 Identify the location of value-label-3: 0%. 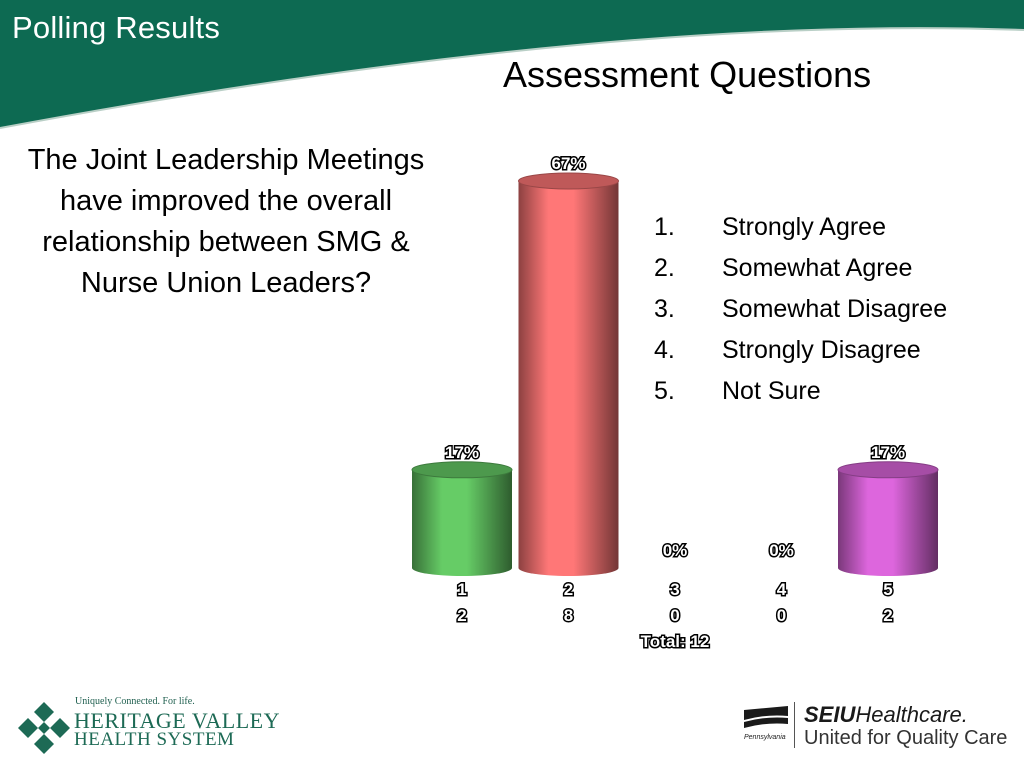
(675, 550).